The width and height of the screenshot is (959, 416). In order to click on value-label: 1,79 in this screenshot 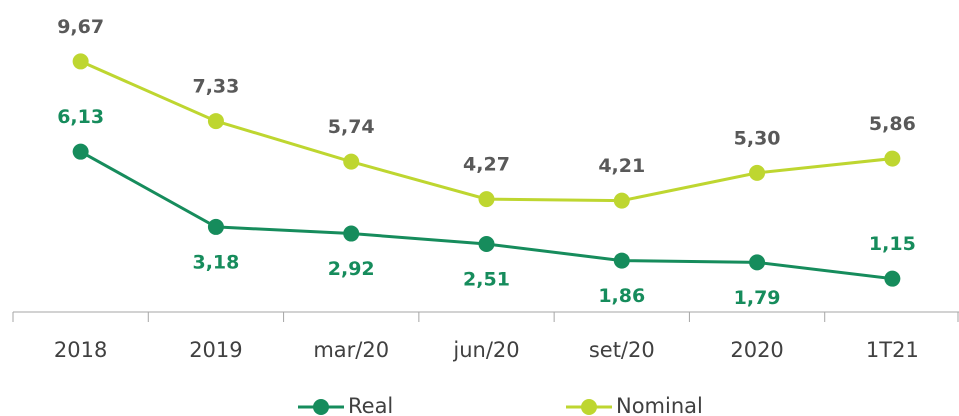, I will do `click(757, 298)`.